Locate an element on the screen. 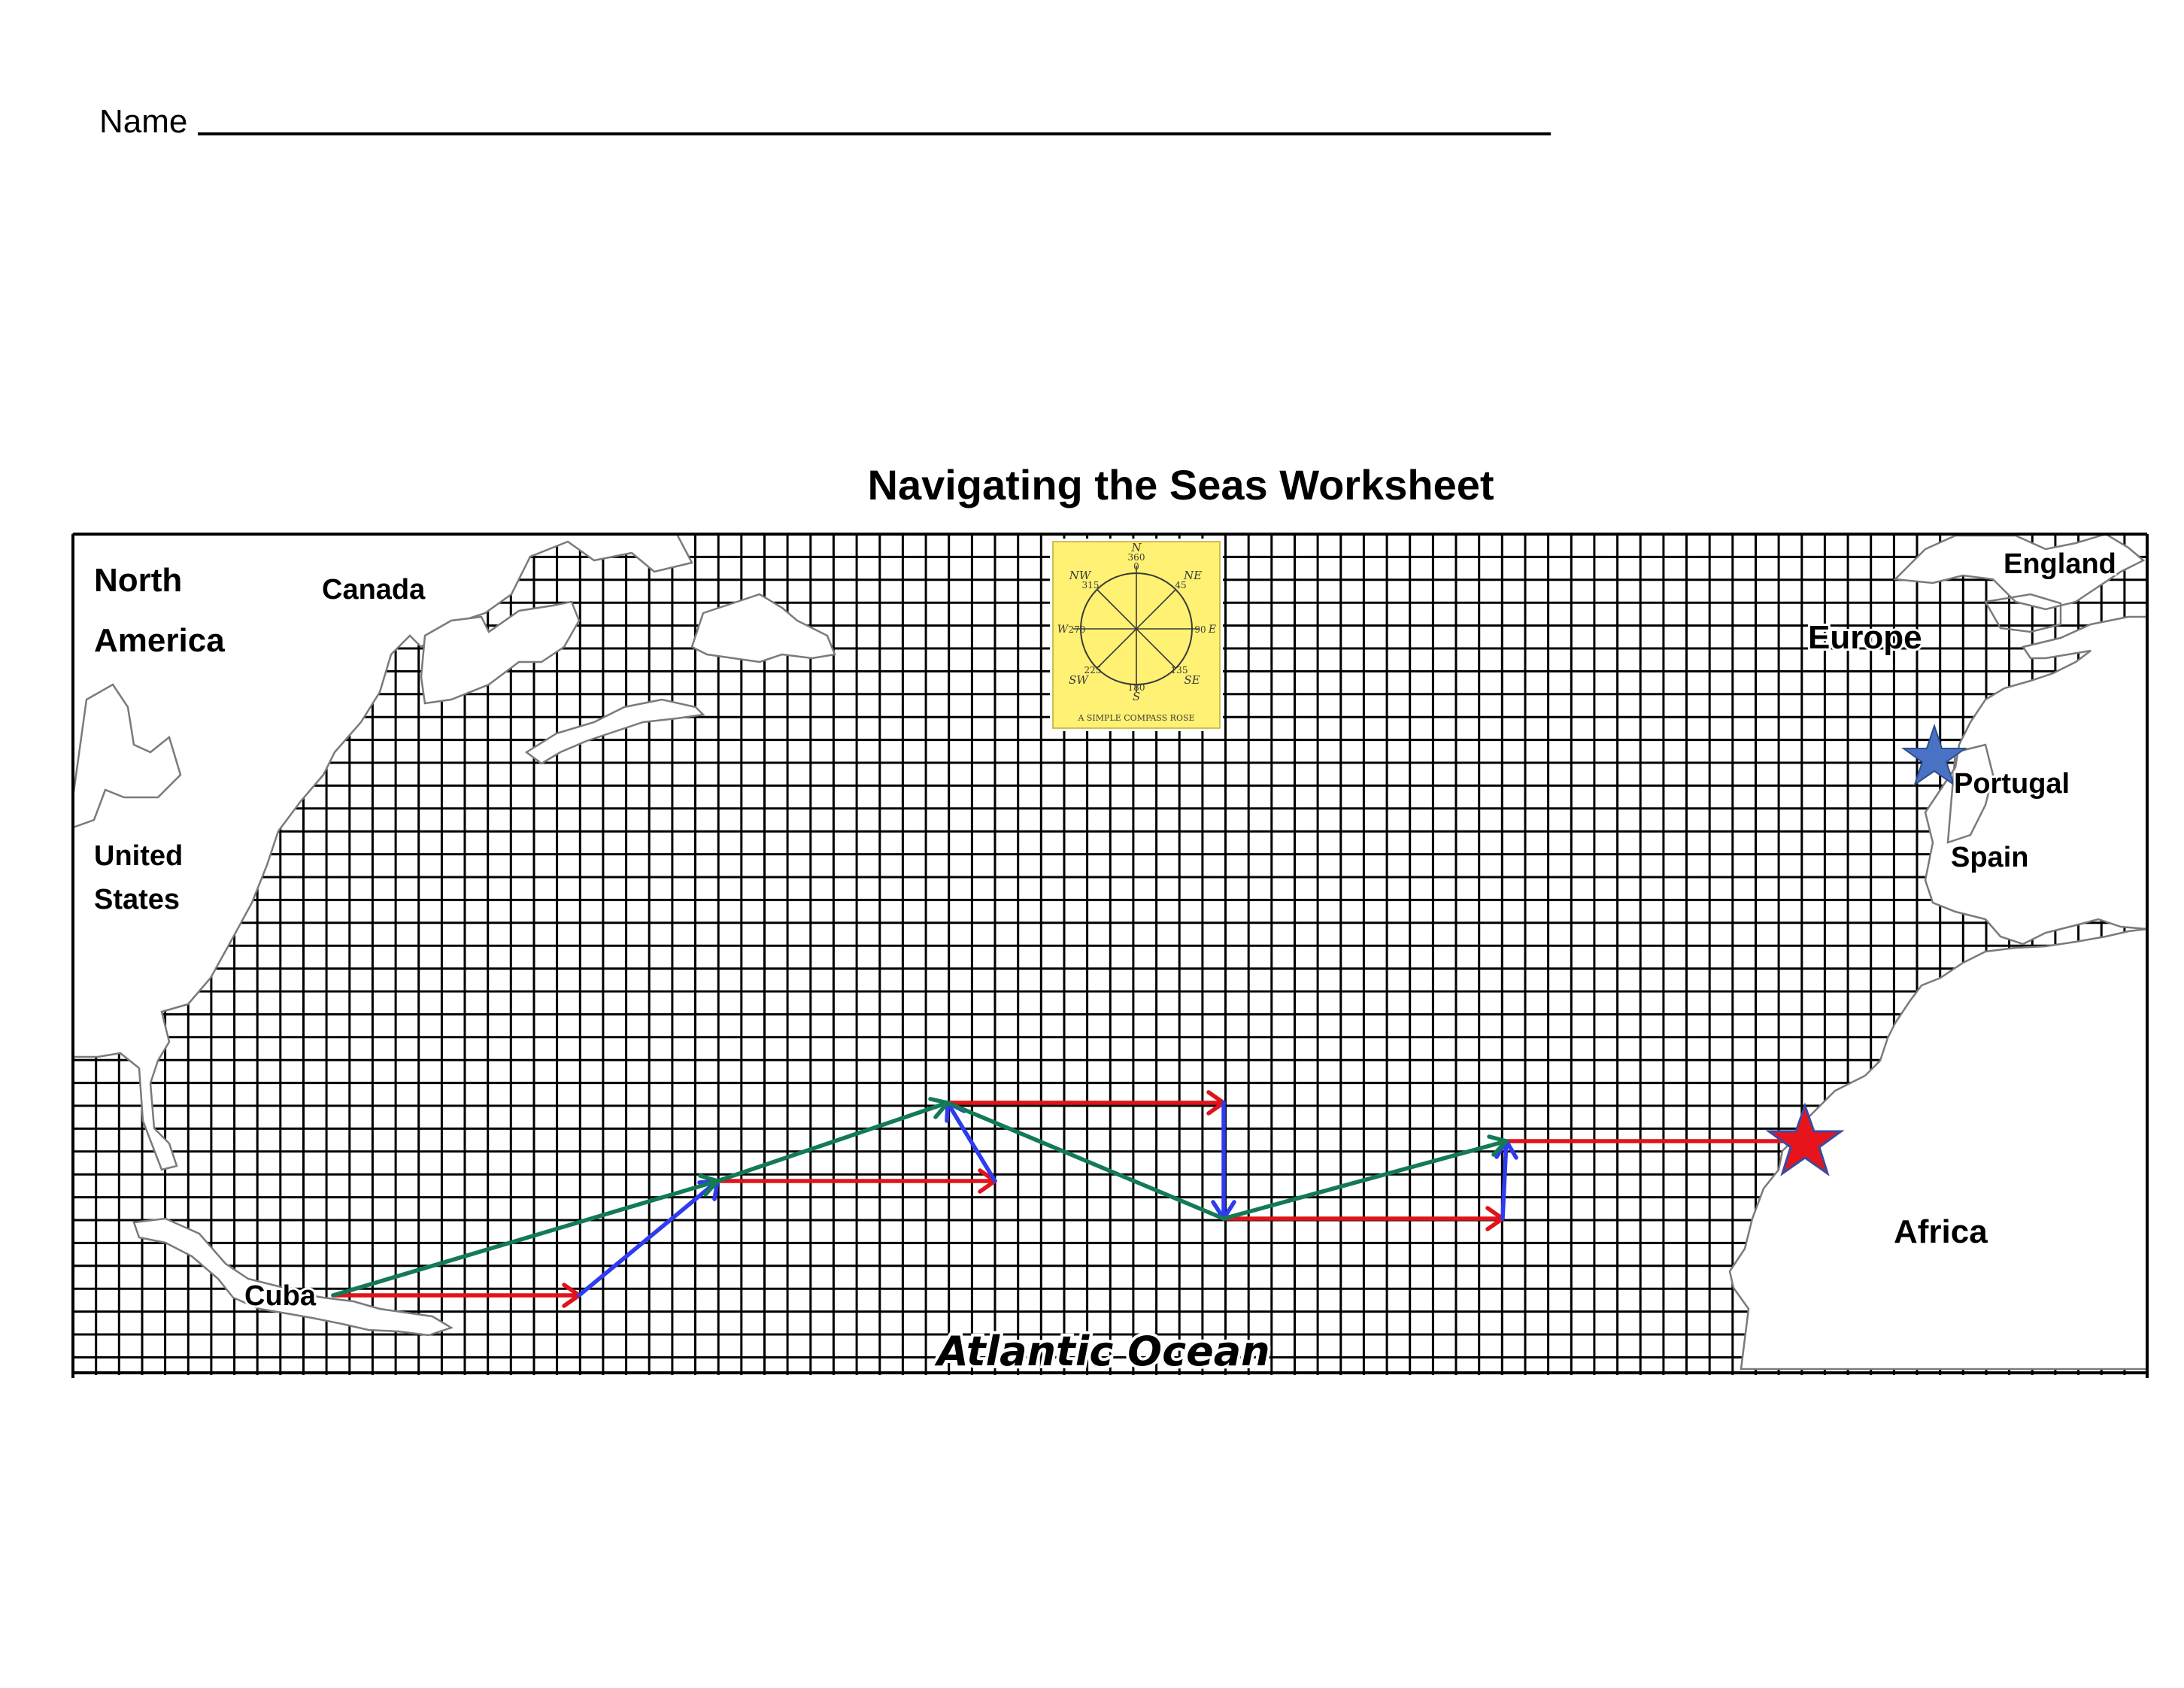 The width and height of the screenshot is (2184, 1688). label-states: States is located at coordinates (137, 899).